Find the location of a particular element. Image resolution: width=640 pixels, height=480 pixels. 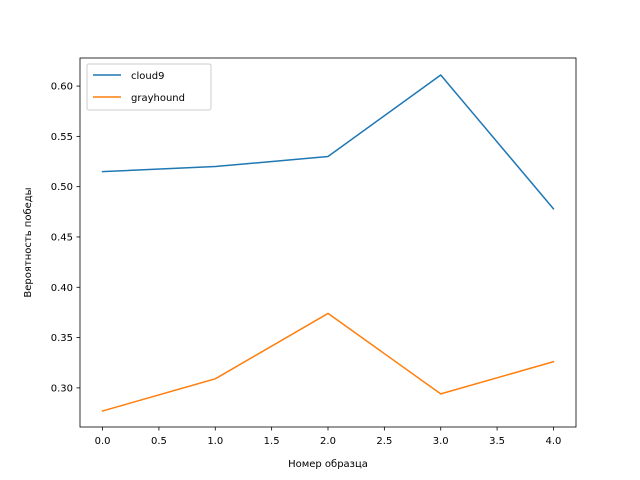

y-tick-label: 0.55 is located at coordinates (62, 137).